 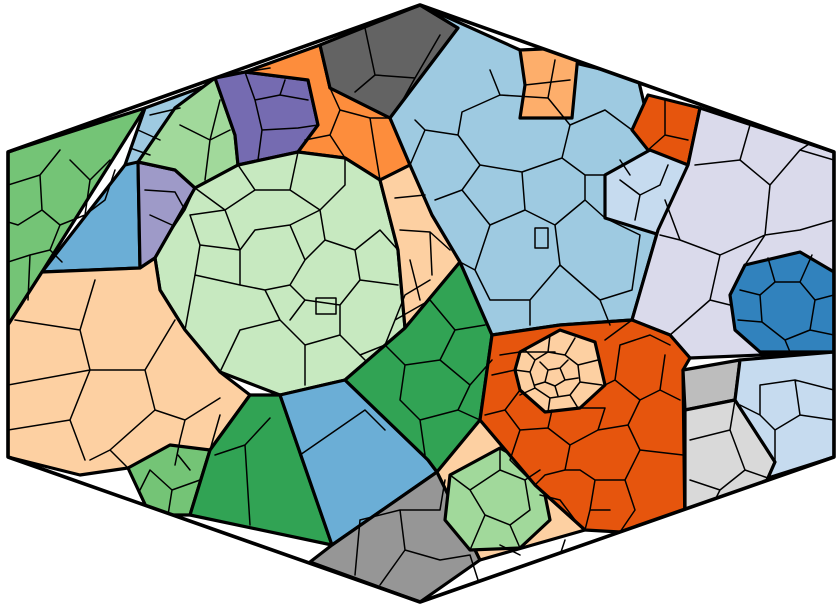 I want to click on region-blue-right, so click(x=781, y=302).